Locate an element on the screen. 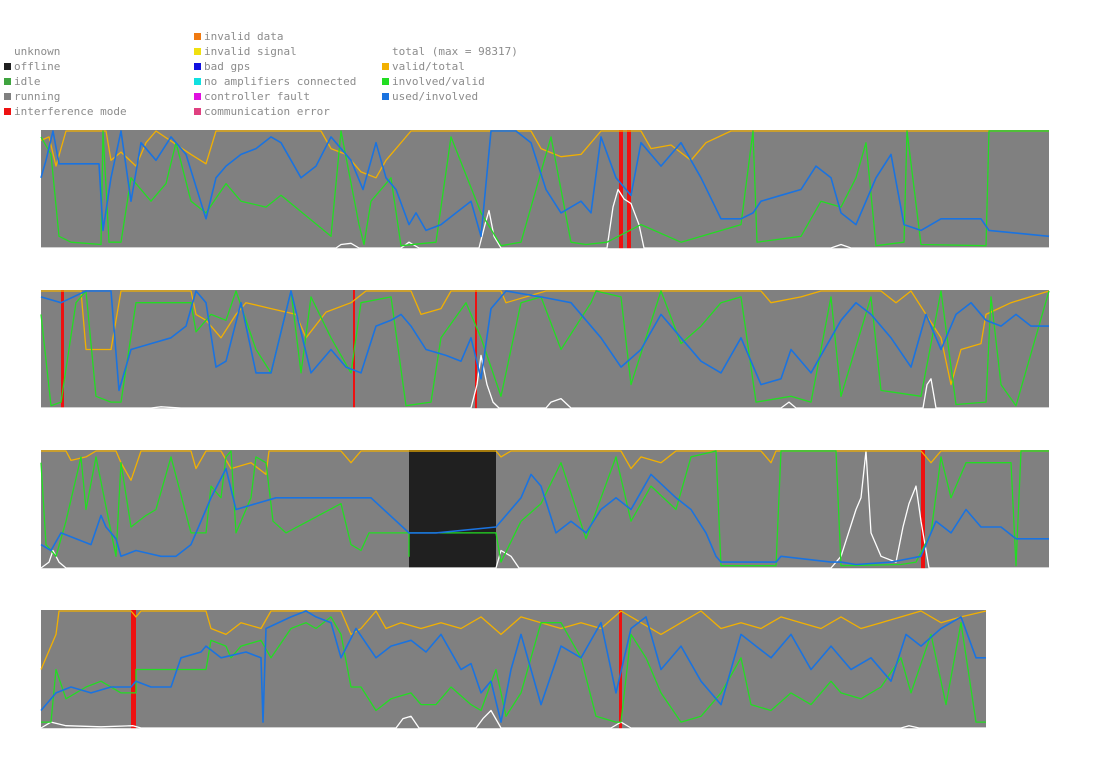  error-legend-item: invalid signal is located at coordinates (273, 51).